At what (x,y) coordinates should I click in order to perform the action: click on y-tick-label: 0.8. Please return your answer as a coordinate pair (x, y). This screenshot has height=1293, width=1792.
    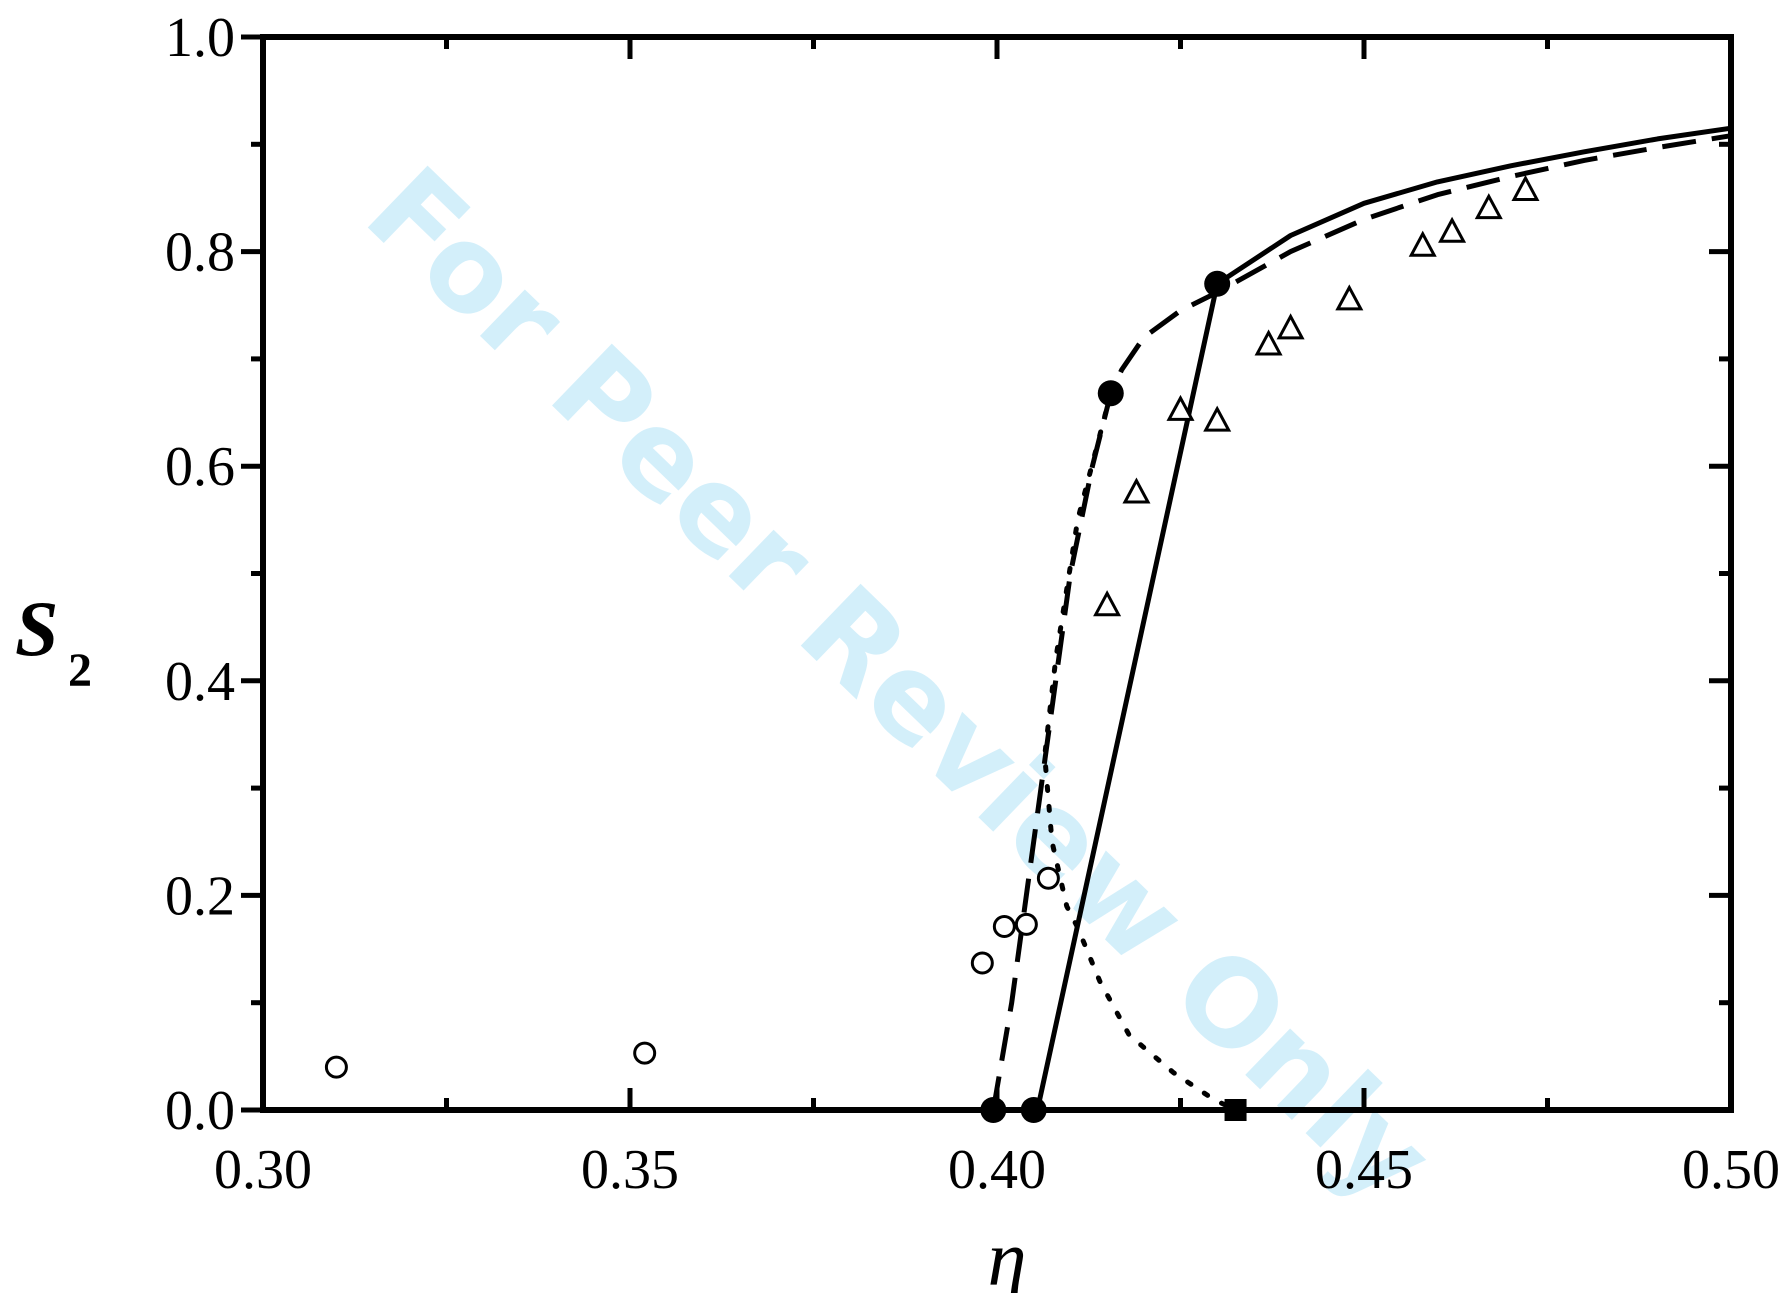
    Looking at the image, I should click on (200, 253).